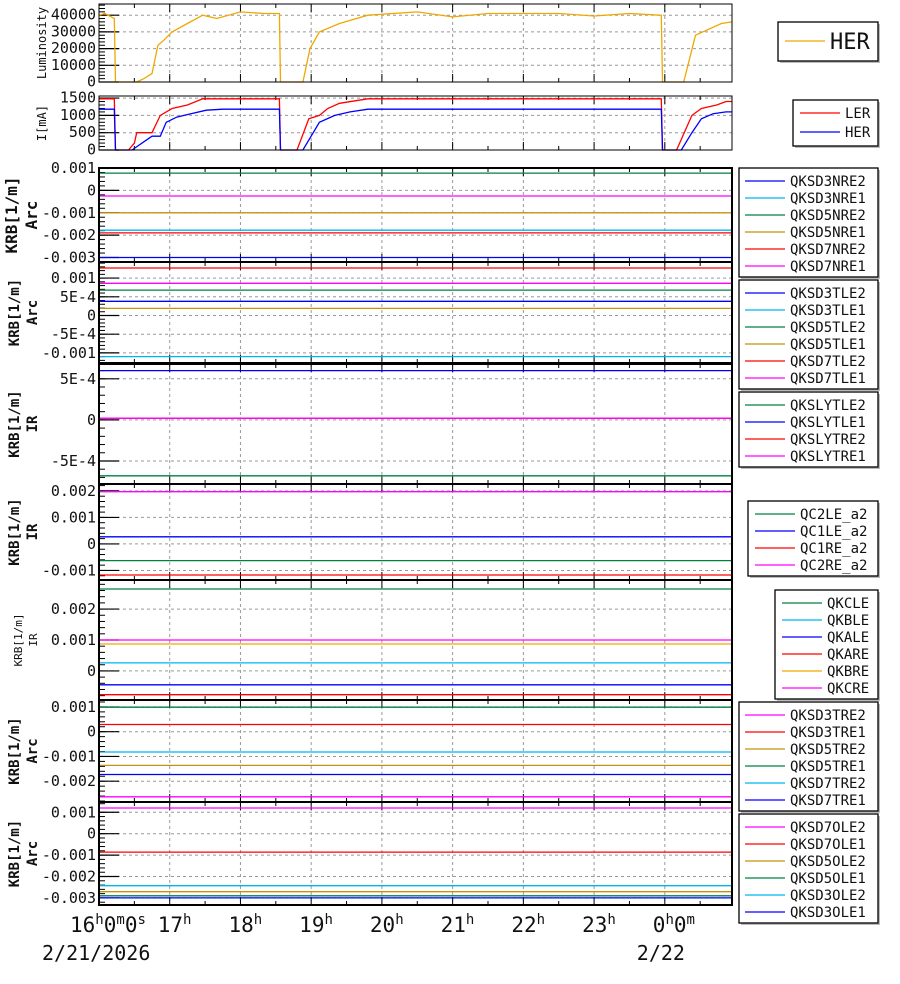 Image resolution: width=900 pixels, height=984 pixels. I want to click on panel-3: 0.001 0 -0.001 -0.002 -0.003 KRB[1/m] Arc, so click(367, 213).